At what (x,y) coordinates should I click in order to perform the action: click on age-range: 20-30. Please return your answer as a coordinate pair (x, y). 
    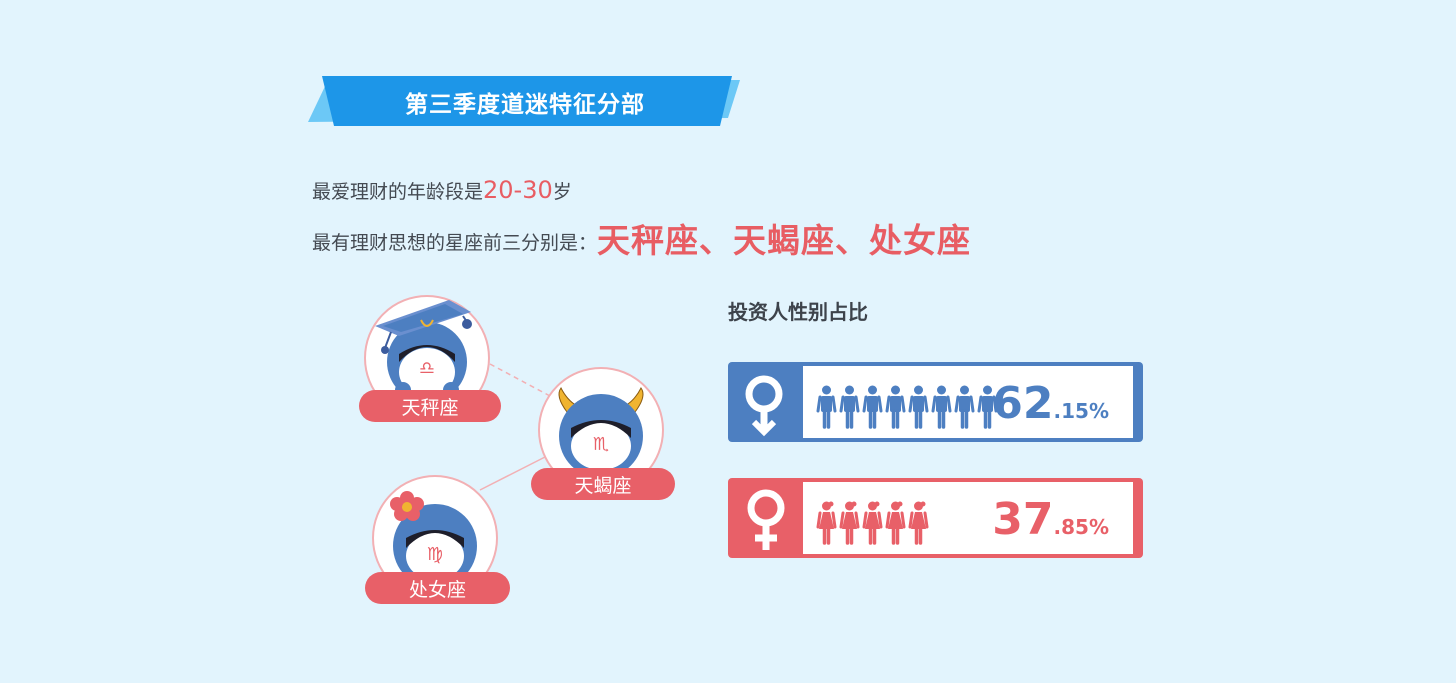
    Looking at the image, I should click on (518, 190).